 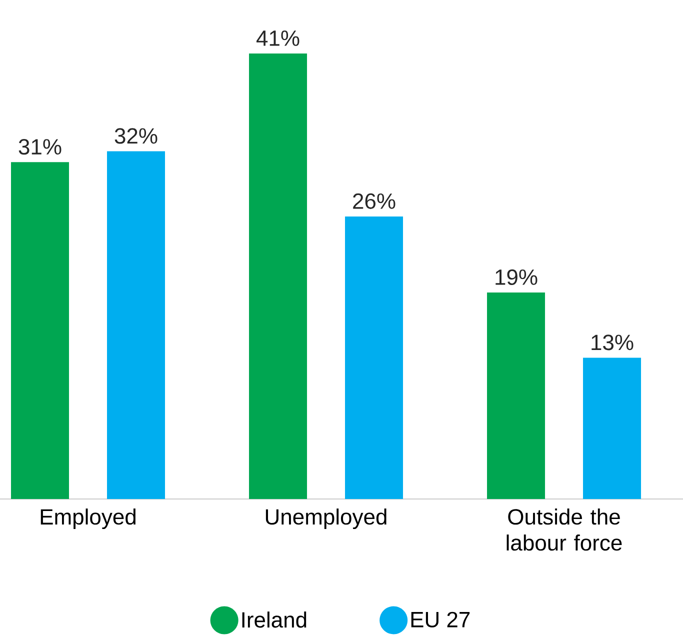 What do you see at coordinates (440, 620) in the screenshot?
I see `legend-label: EU 27` at bounding box center [440, 620].